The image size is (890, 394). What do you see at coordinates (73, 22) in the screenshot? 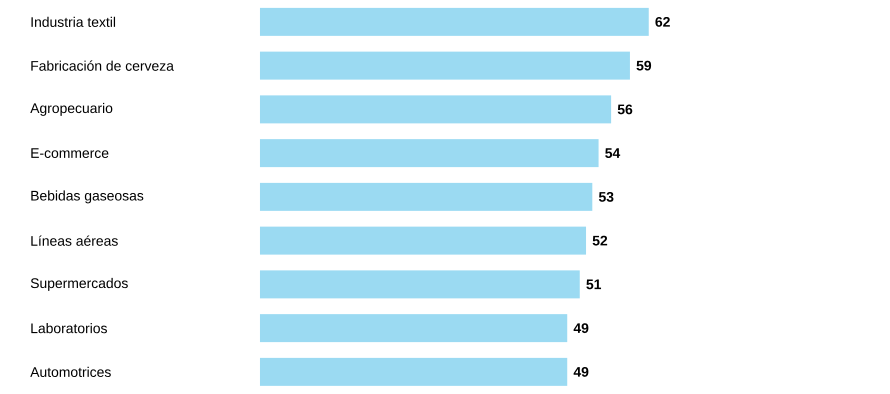
I see `y-tick-label: Industria textil` at bounding box center [73, 22].